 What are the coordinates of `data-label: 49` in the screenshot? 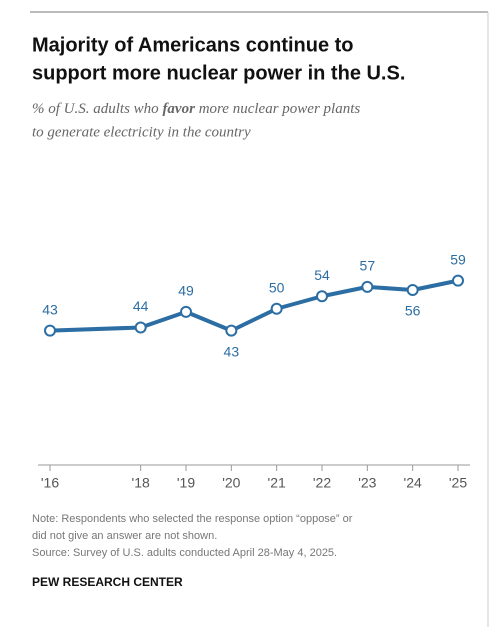 It's located at (186, 291).